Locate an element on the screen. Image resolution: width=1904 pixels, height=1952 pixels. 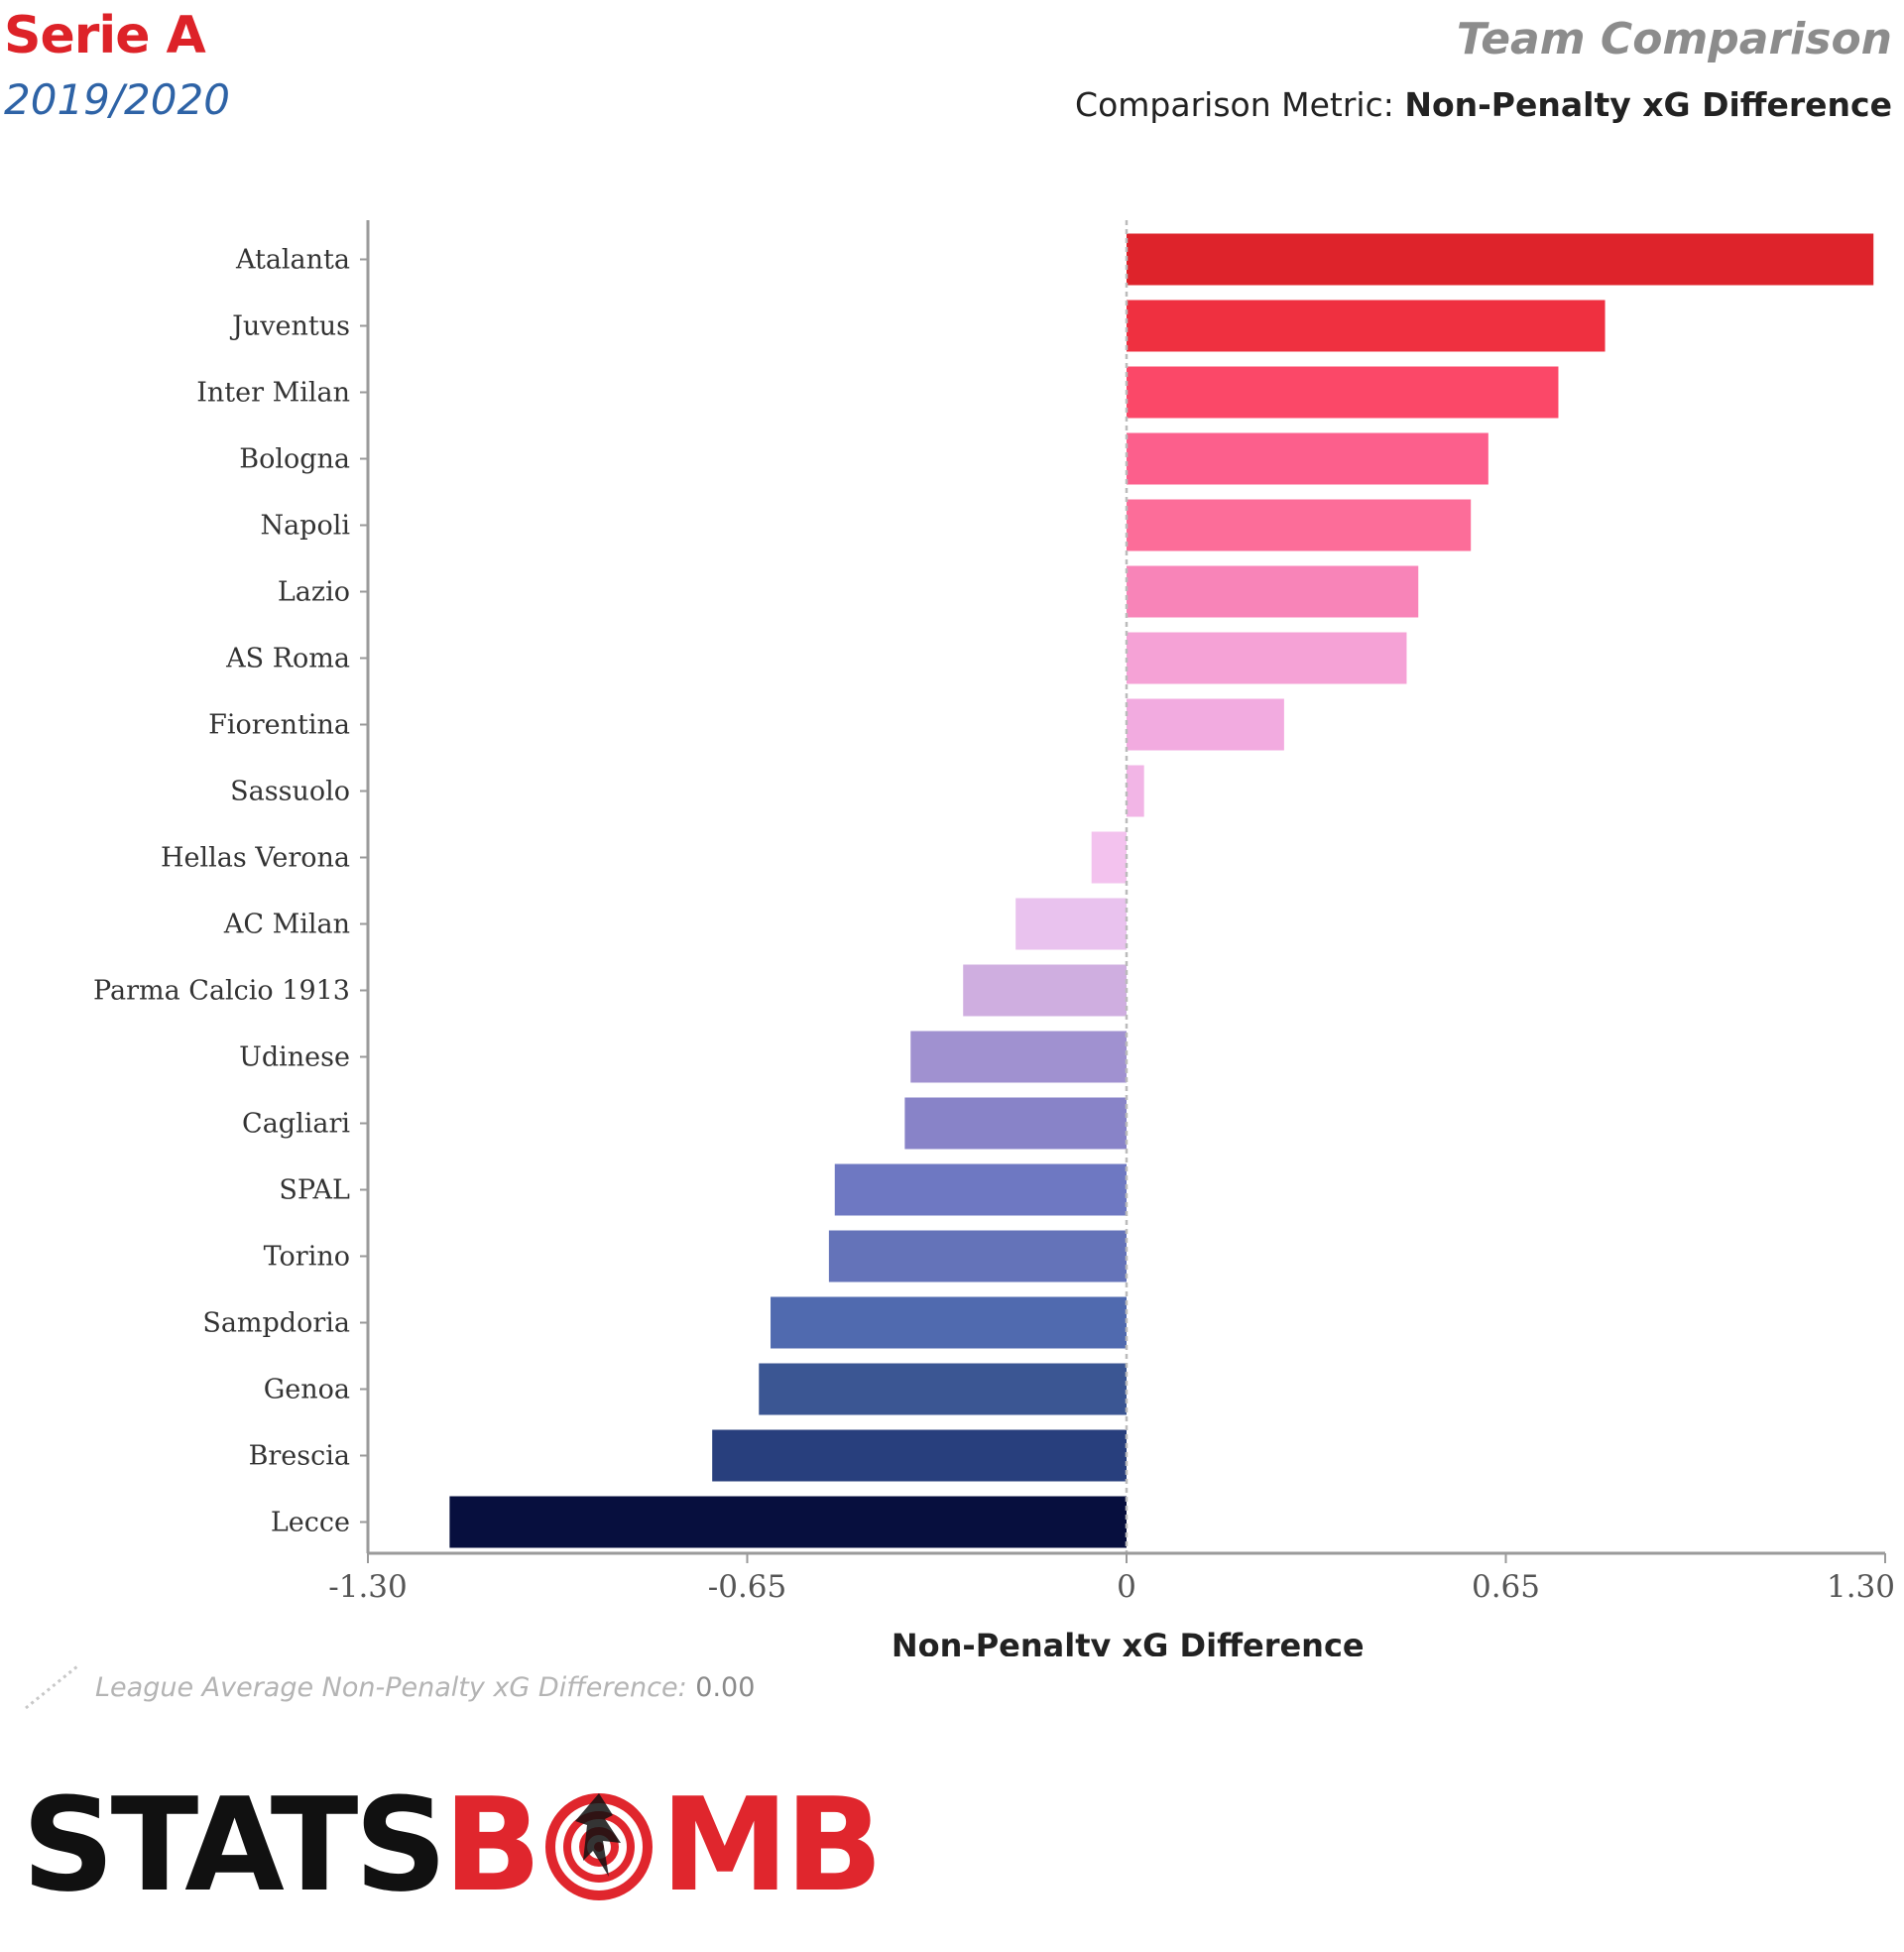
category-label: AC Milan is located at coordinates (286, 925).